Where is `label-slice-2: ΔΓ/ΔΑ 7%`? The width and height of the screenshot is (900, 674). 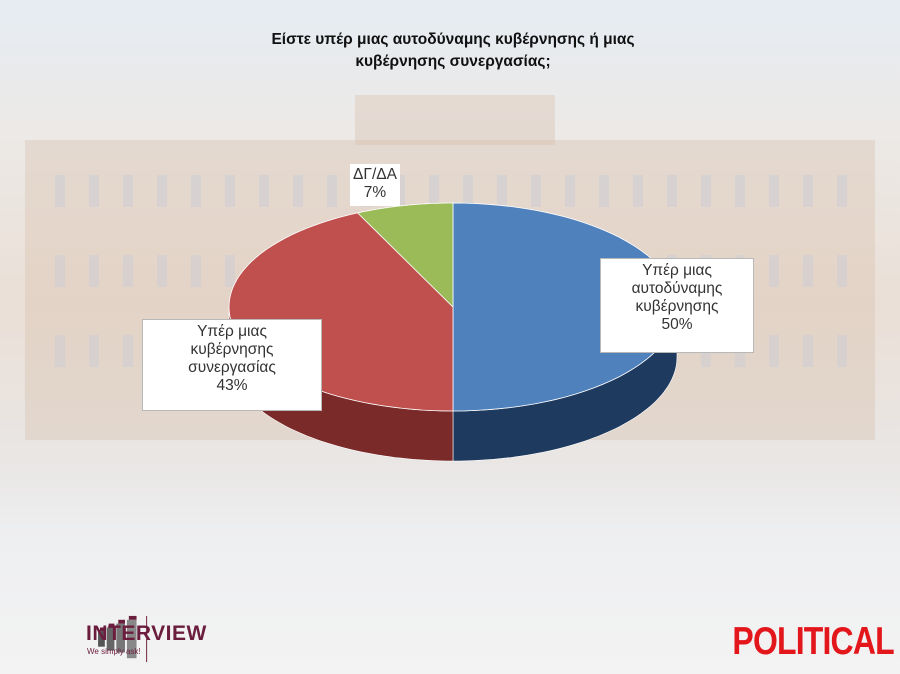
label-slice-2: ΔΓ/ΔΑ 7% is located at coordinates (375, 185).